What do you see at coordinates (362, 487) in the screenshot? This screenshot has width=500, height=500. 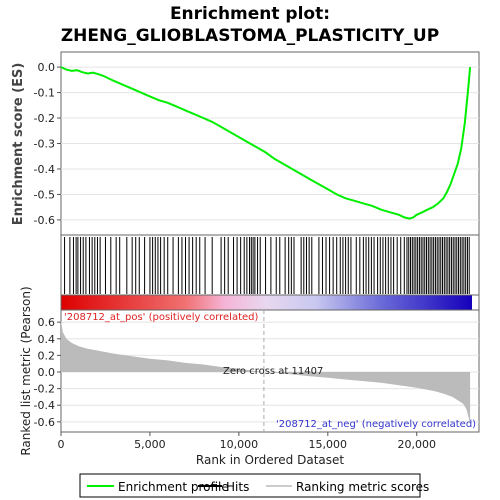 I see `legend-label-ranking-metric: Ranking metric scores` at bounding box center [362, 487].